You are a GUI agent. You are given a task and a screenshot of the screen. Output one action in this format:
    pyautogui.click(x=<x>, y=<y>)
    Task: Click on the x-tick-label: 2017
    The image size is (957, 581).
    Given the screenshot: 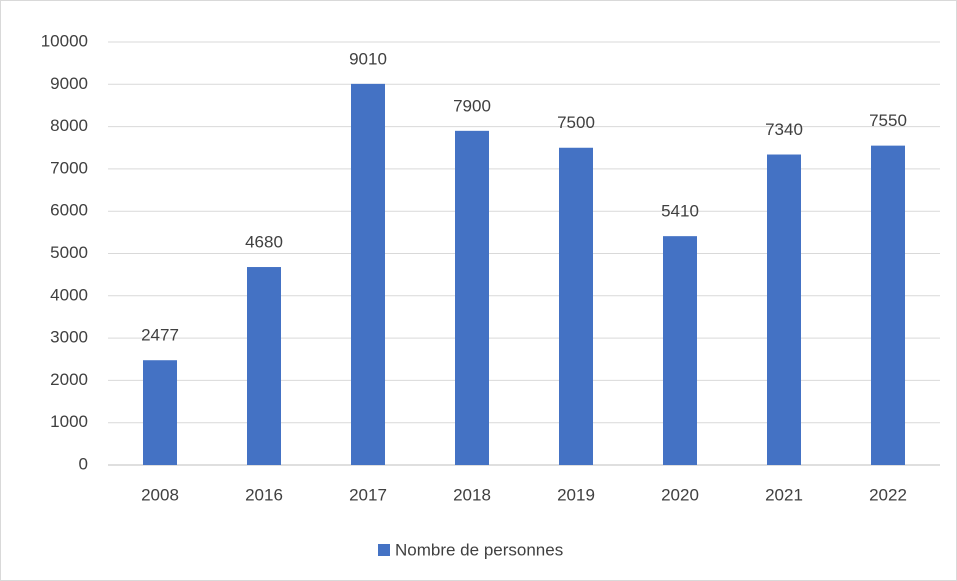 What is the action you would take?
    pyautogui.click(x=368, y=494)
    